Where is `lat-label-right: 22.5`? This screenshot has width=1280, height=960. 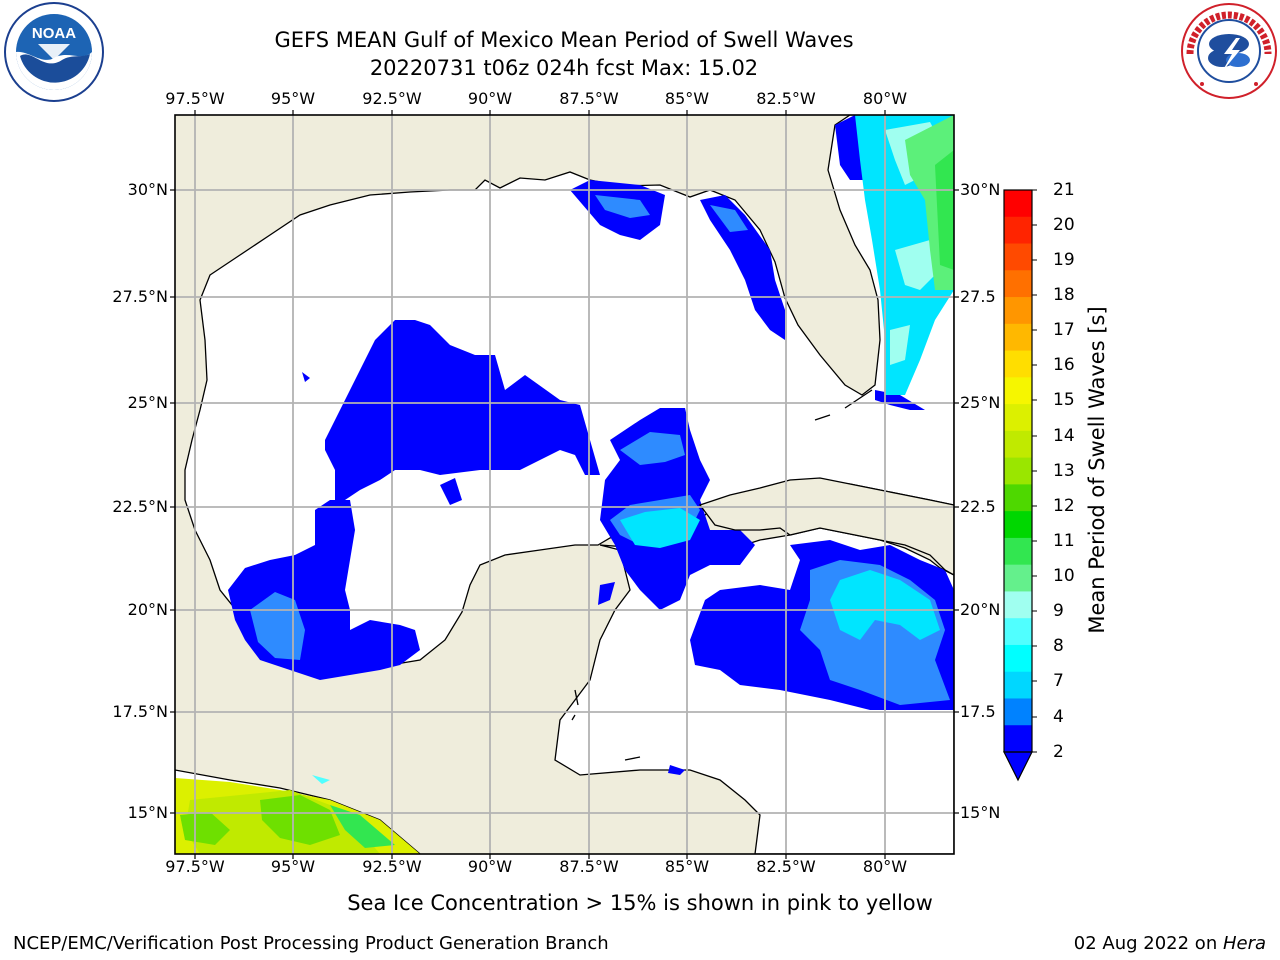 lat-label-right: 22.5 is located at coordinates (978, 506).